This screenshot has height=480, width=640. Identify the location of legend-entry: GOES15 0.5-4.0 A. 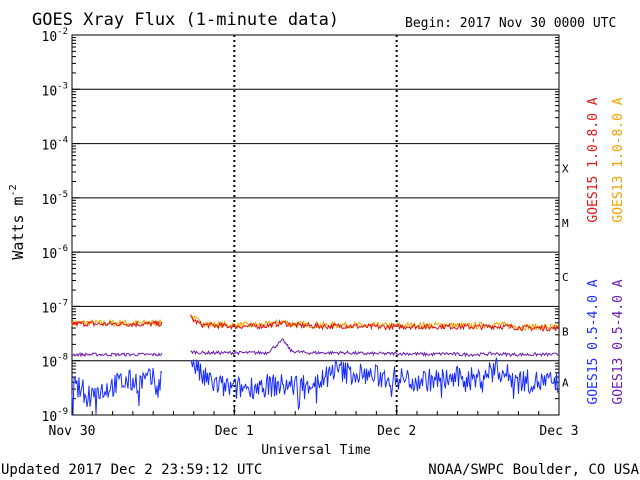
(593, 341).